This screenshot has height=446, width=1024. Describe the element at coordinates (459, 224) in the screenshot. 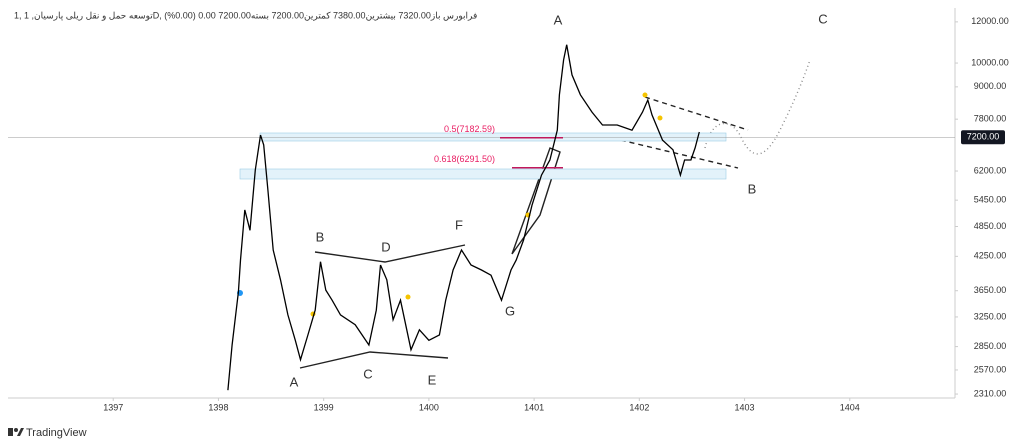

I see `wave-label: F` at that location.